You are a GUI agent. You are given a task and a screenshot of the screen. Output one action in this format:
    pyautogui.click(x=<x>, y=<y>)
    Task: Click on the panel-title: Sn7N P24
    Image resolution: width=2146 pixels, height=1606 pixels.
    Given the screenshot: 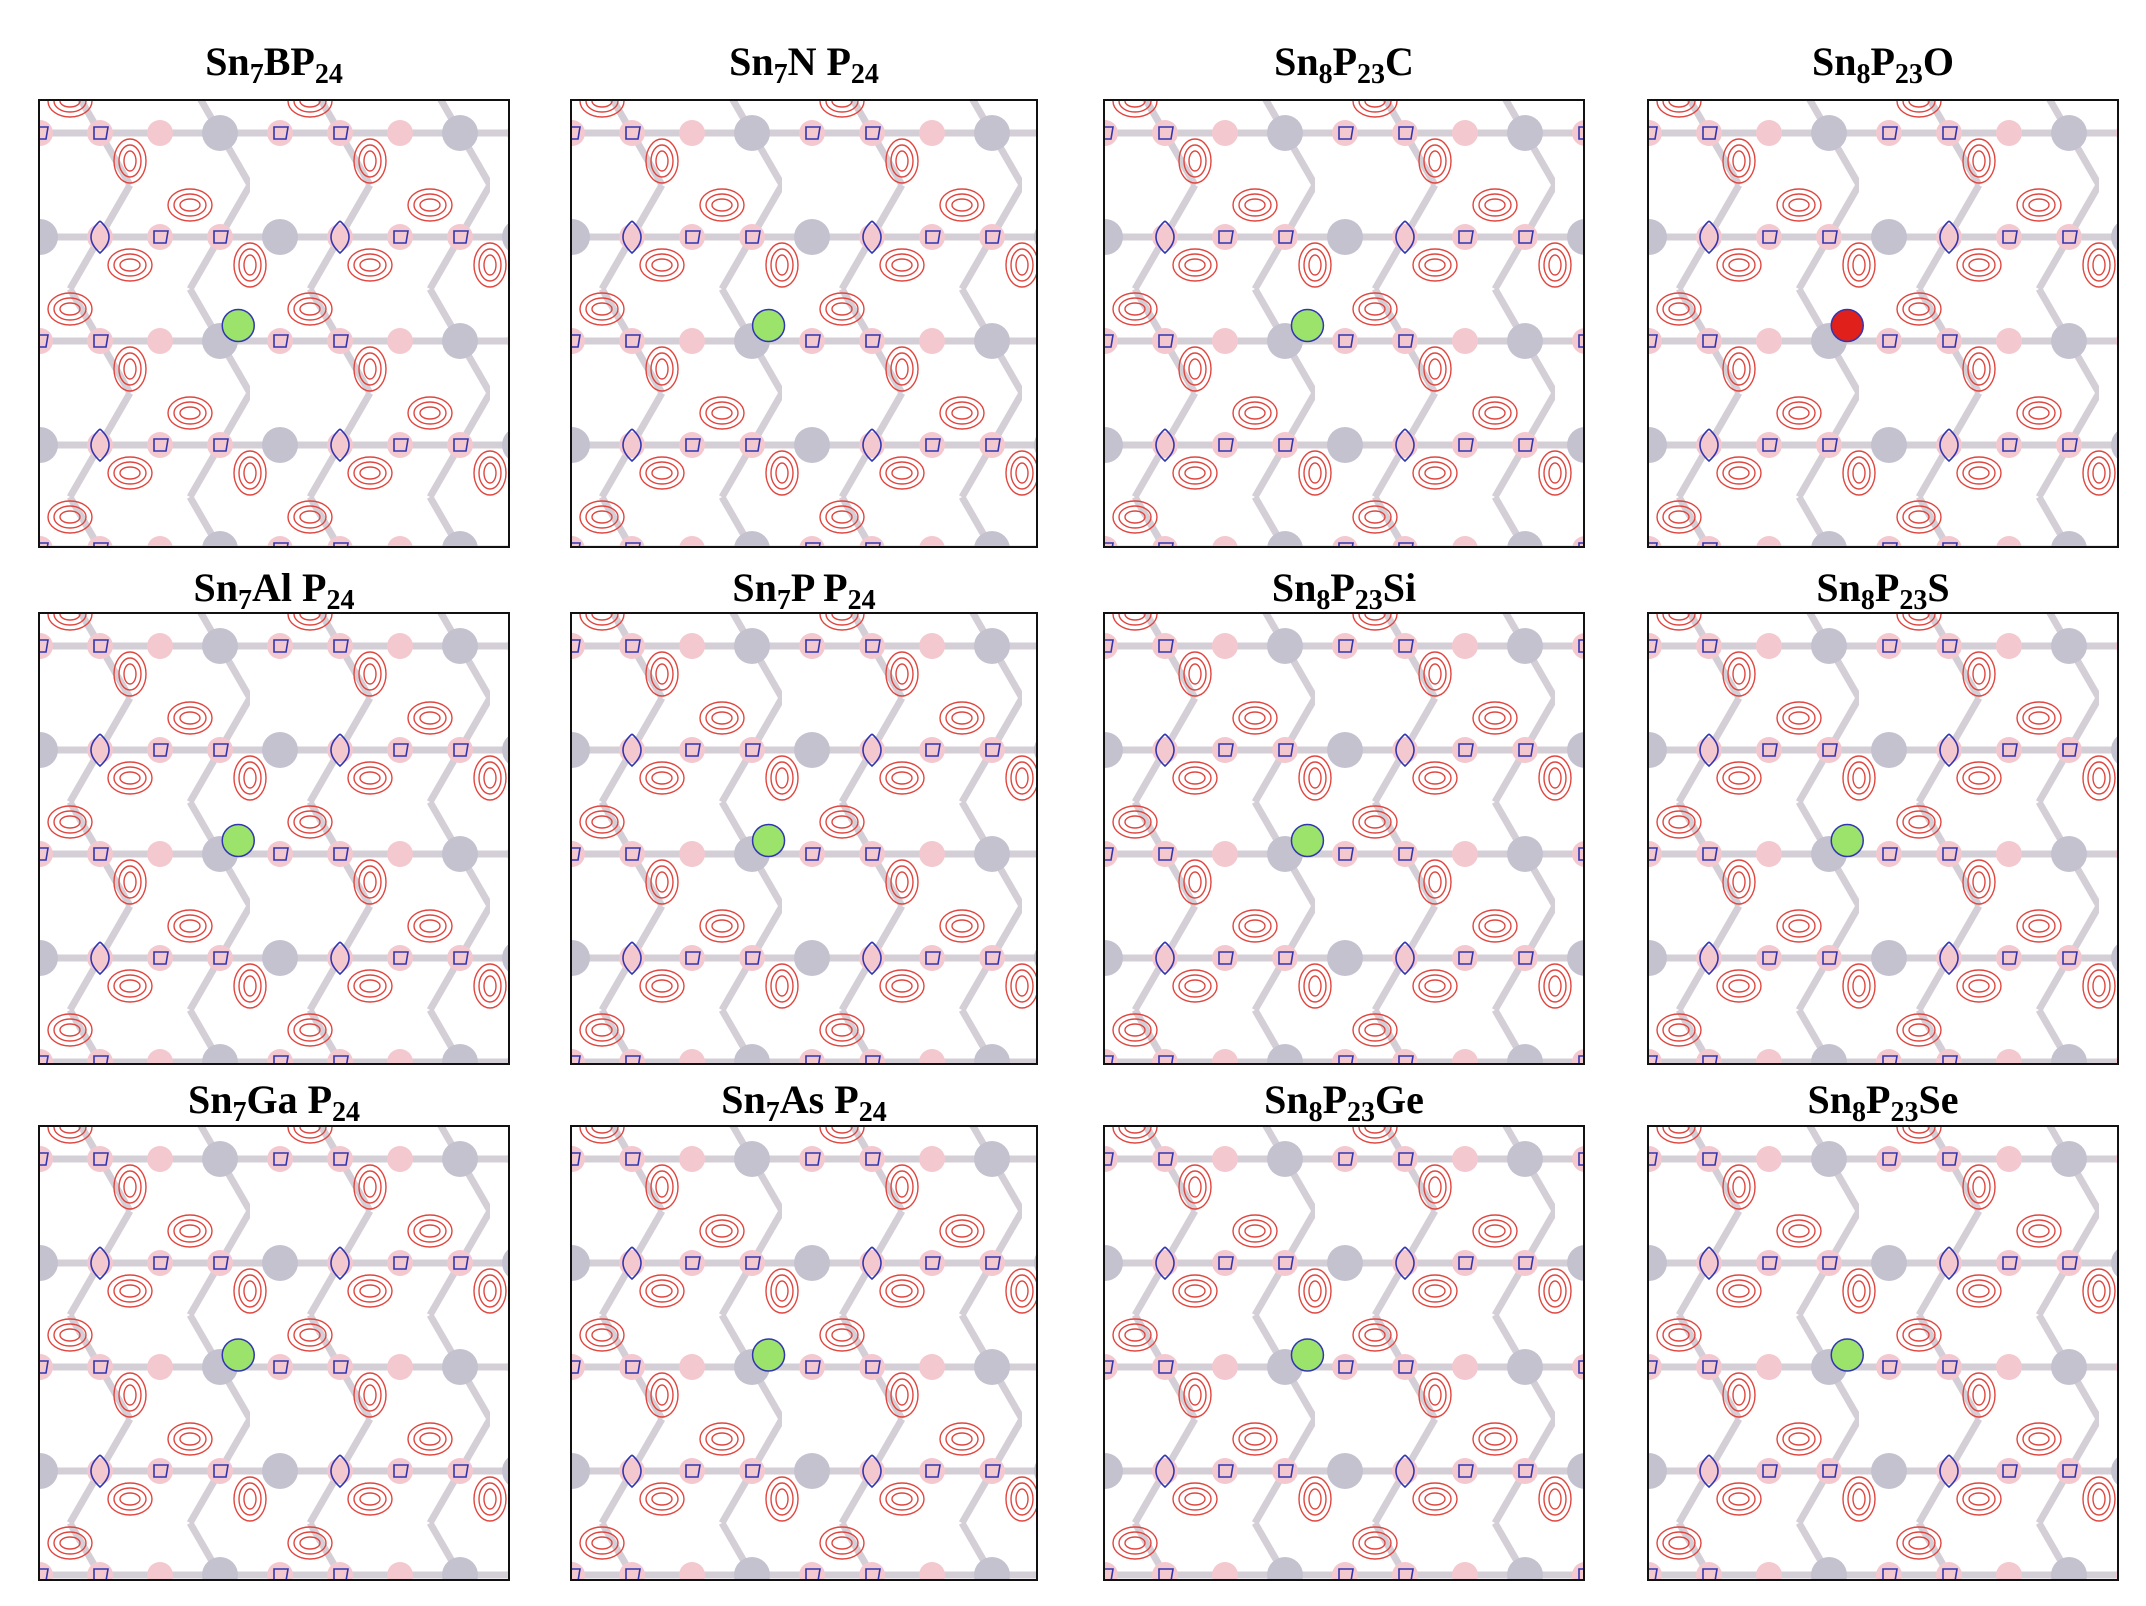 What is the action you would take?
    pyautogui.click(x=804, y=64)
    